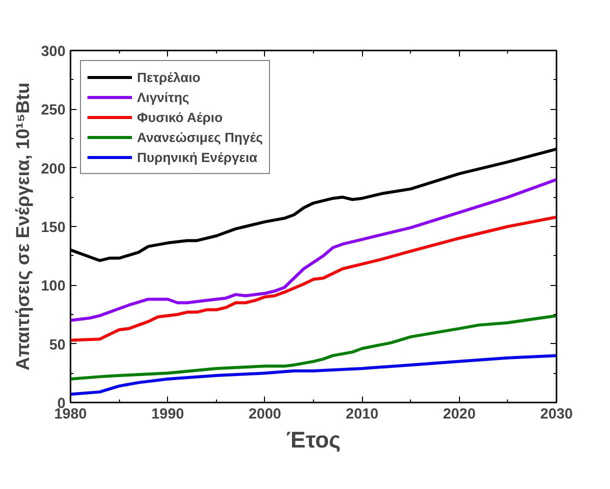  I want to click on legend-label: Πετρέλαιο, so click(168, 77).